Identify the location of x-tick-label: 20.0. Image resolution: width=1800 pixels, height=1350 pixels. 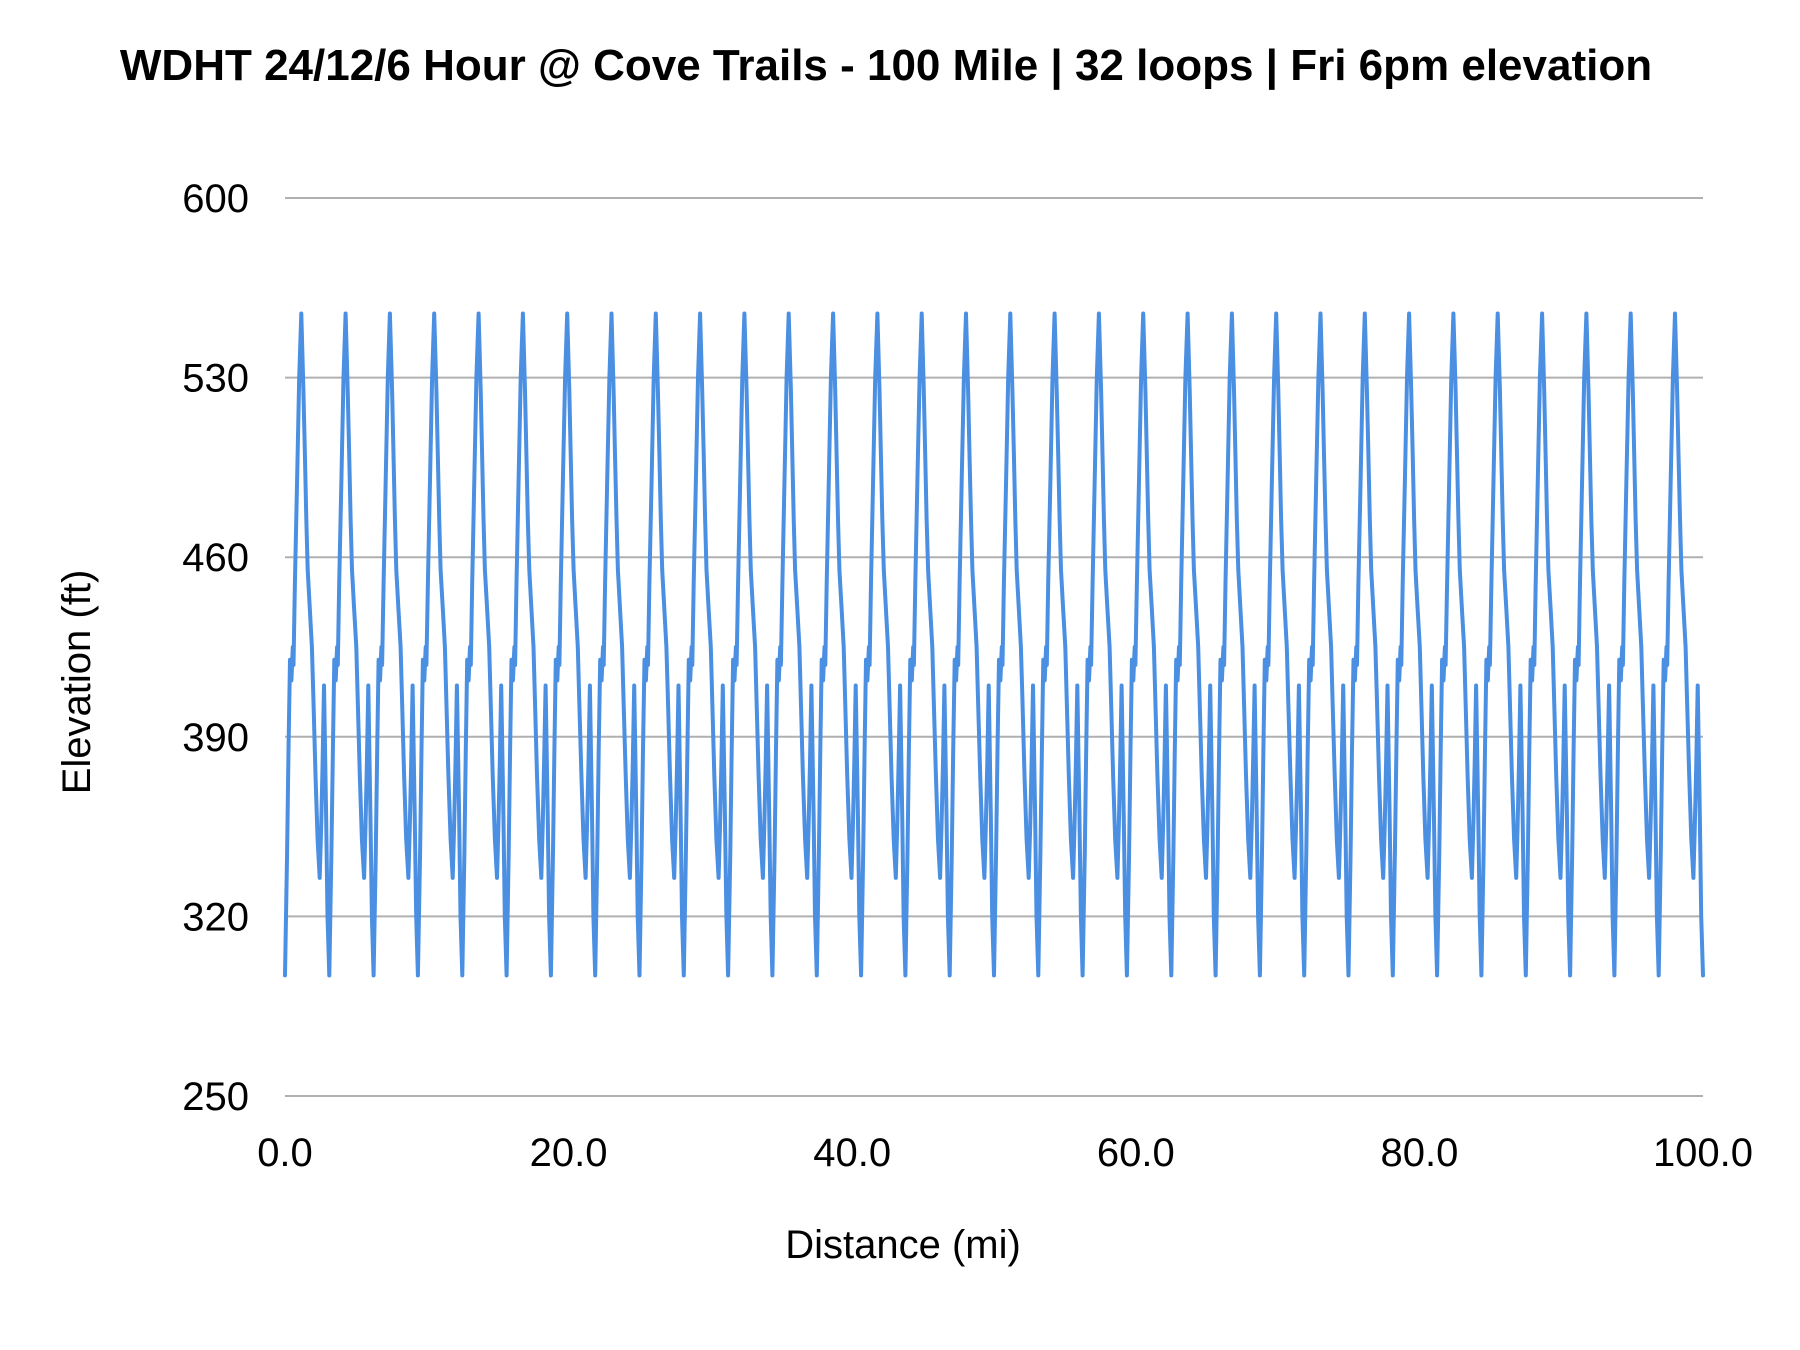
(569, 1153).